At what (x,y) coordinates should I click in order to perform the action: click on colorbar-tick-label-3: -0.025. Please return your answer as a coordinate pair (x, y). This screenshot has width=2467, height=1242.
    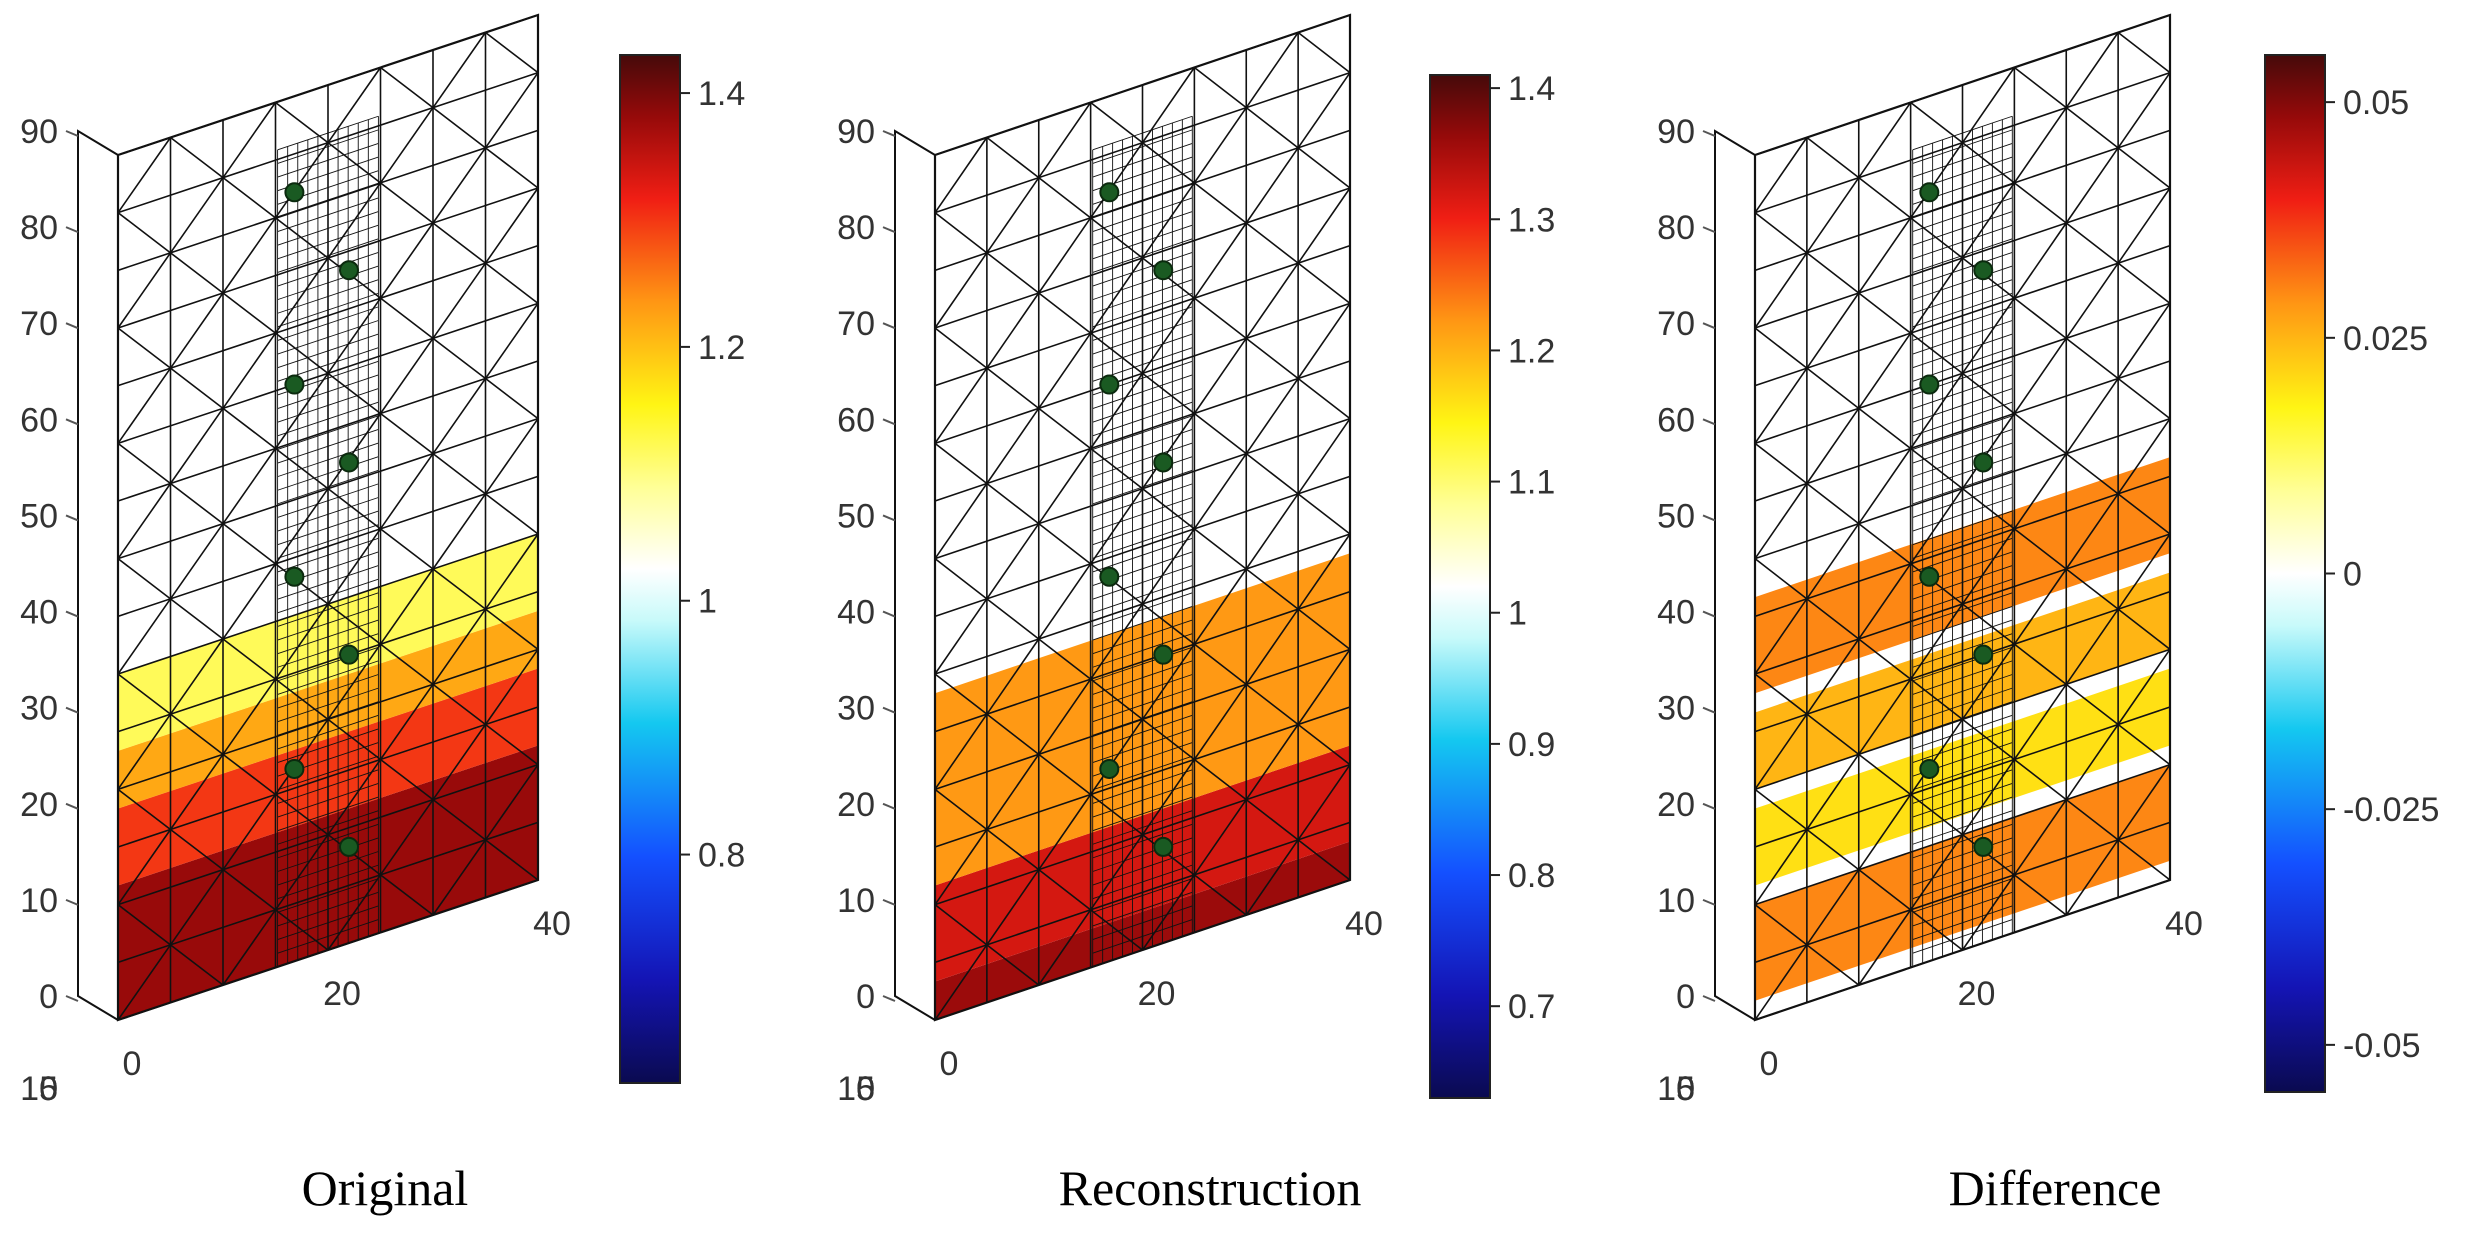
    Looking at the image, I should click on (2391, 810).